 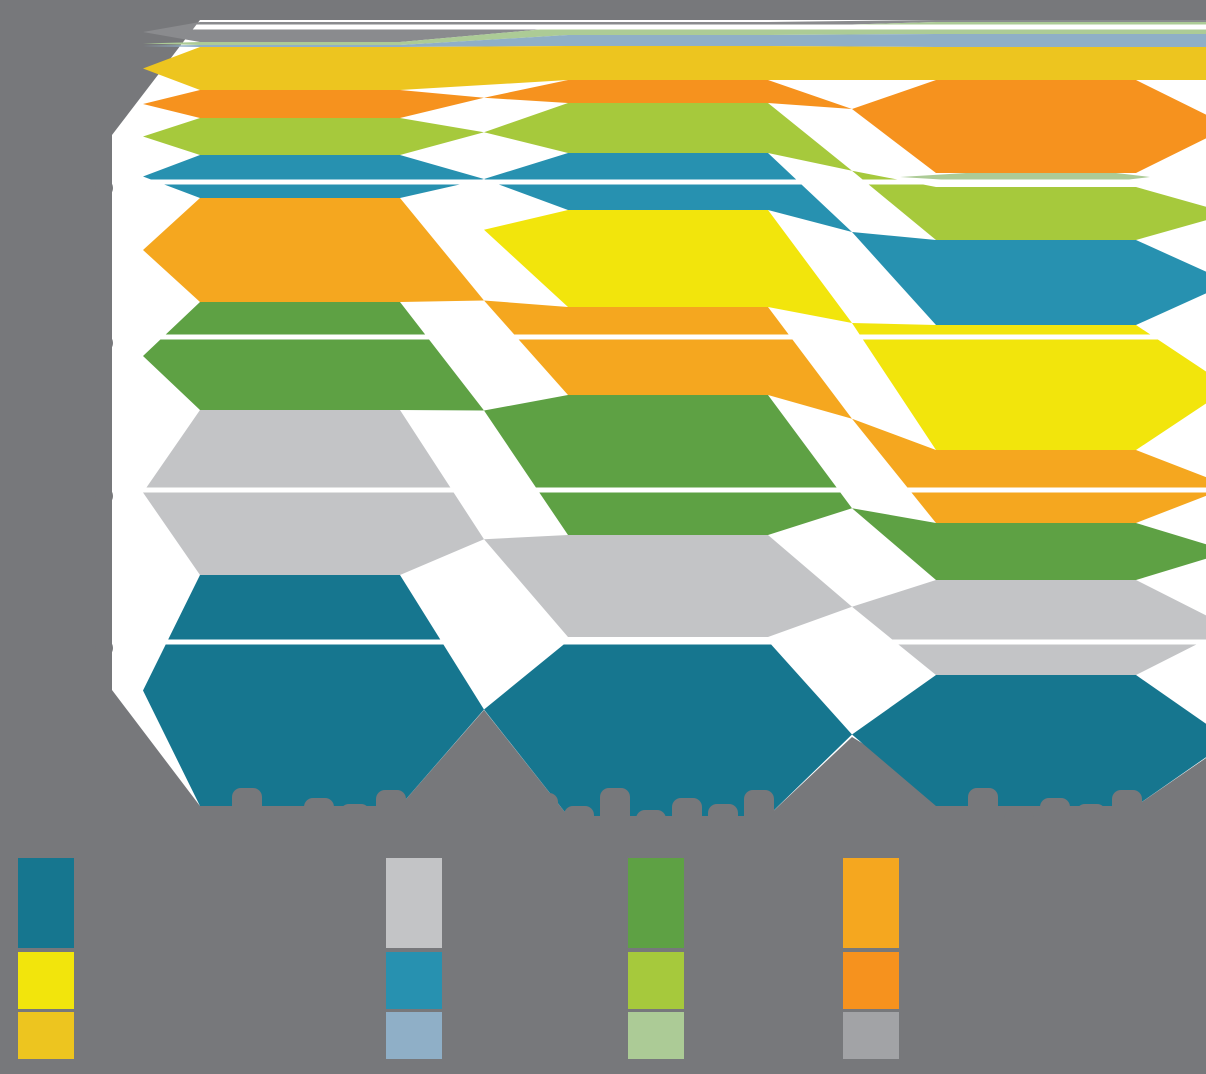 I want to click on legend-item-amber, so click(x=871, y=903).